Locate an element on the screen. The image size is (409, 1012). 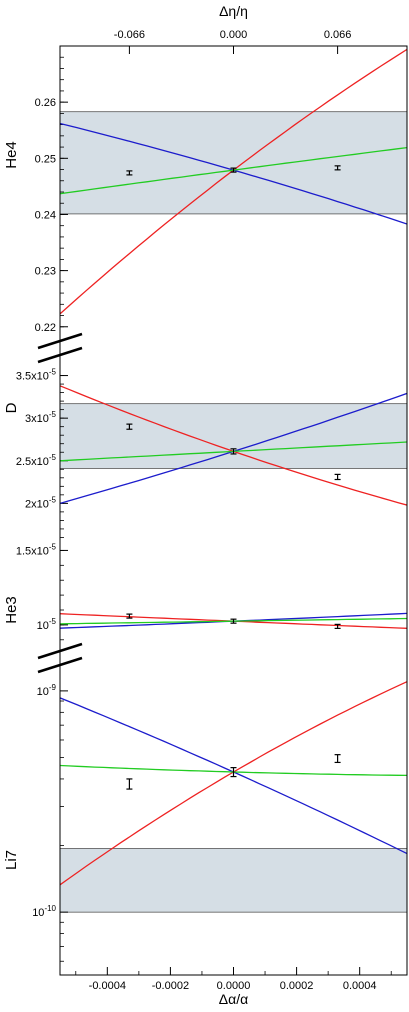
x-tick-label-4: 0.0004 is located at coordinates (360, 986).